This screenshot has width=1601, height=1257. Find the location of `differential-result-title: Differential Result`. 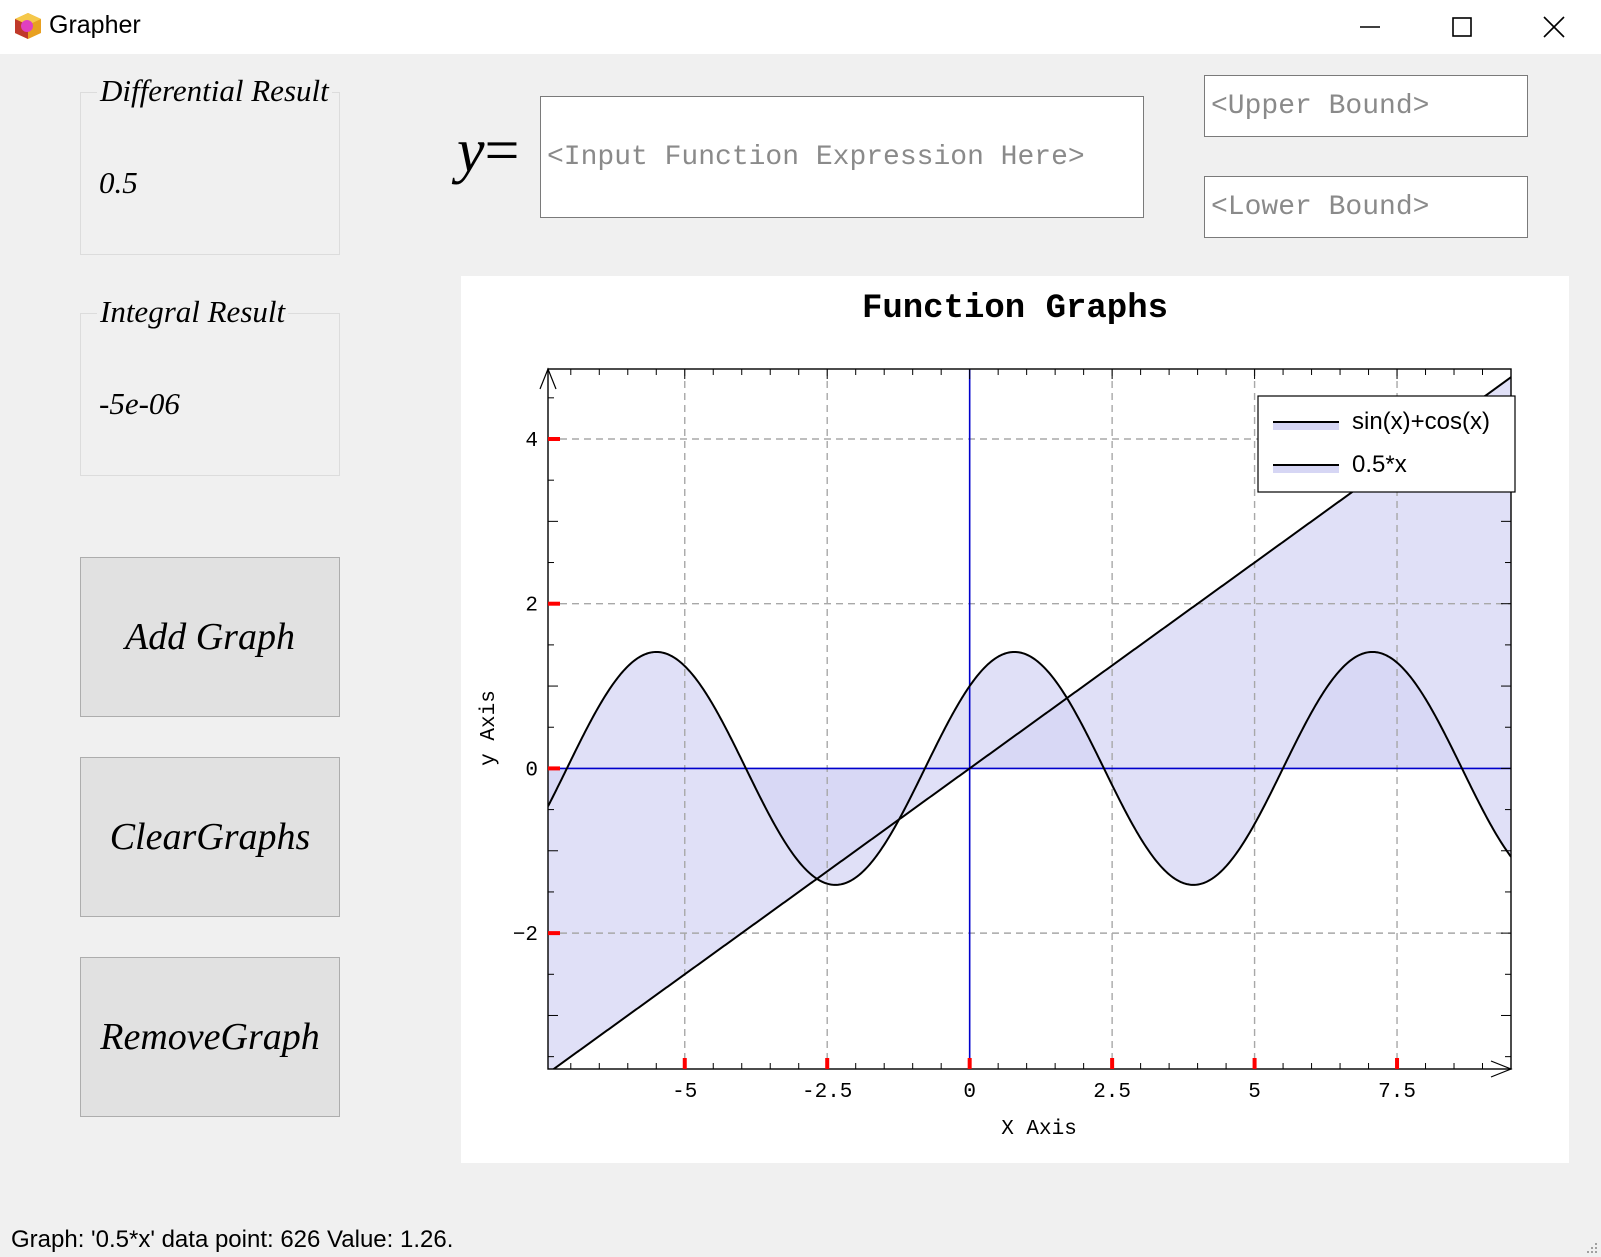

differential-result-title: Differential Result is located at coordinates (214, 91).